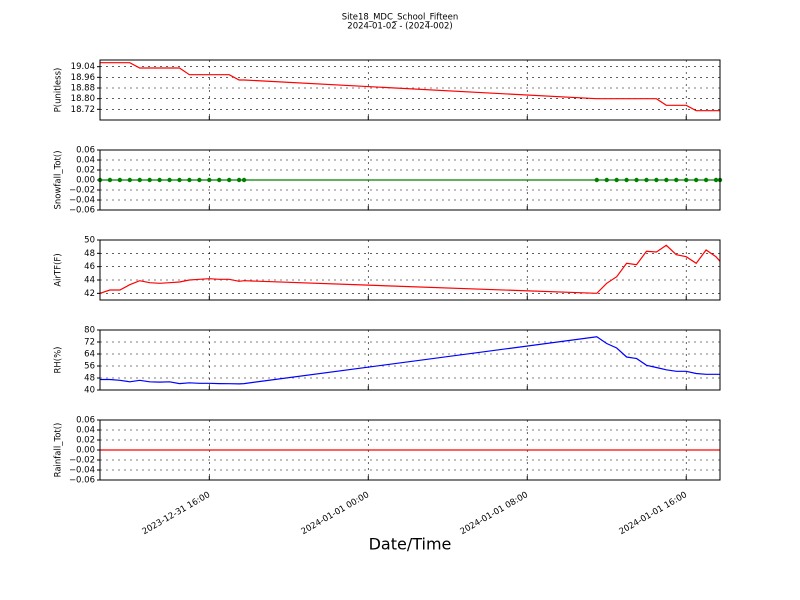  What do you see at coordinates (83, 99) in the screenshot?
I see `y-tick-label: 18.80` at bounding box center [83, 99].